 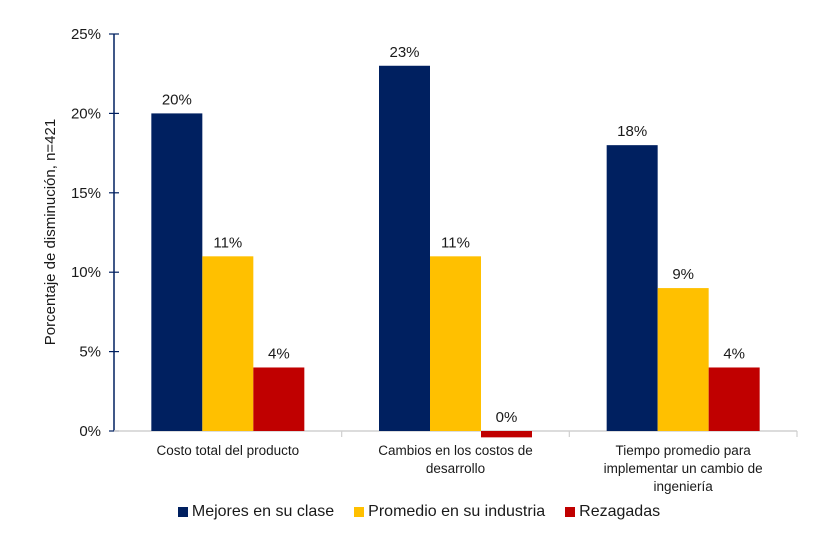 What do you see at coordinates (404, 52) in the screenshot?
I see `data-label: 23%` at bounding box center [404, 52].